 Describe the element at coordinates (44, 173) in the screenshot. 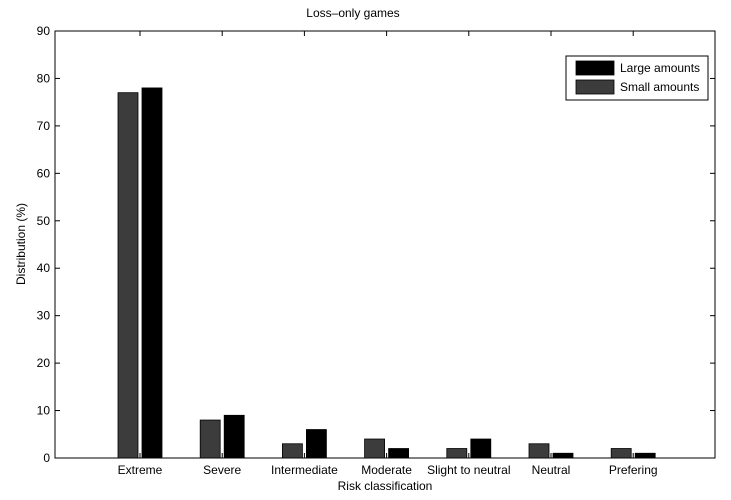

I see `y-tick-label: 60` at that location.